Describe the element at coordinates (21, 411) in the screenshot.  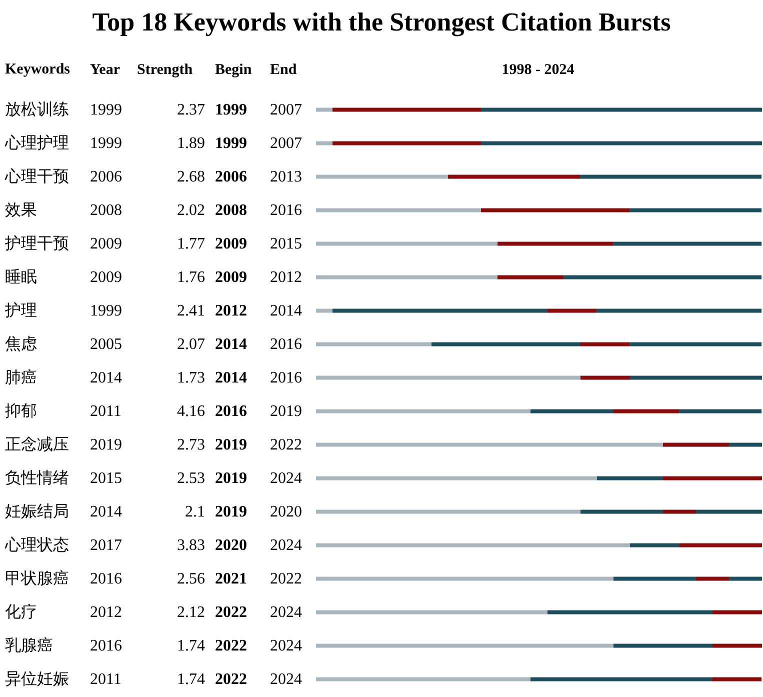
I see `y-tick-label: 抑郁` at that location.